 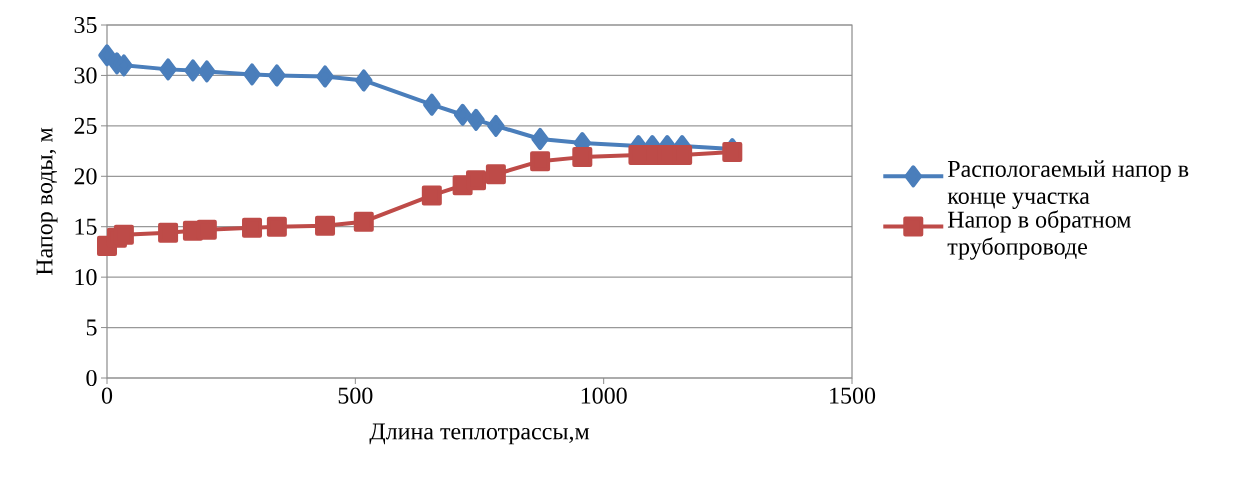 What do you see at coordinates (479, 434) in the screenshot?
I see `x-axis-title: Длина теплотрассы,м` at bounding box center [479, 434].